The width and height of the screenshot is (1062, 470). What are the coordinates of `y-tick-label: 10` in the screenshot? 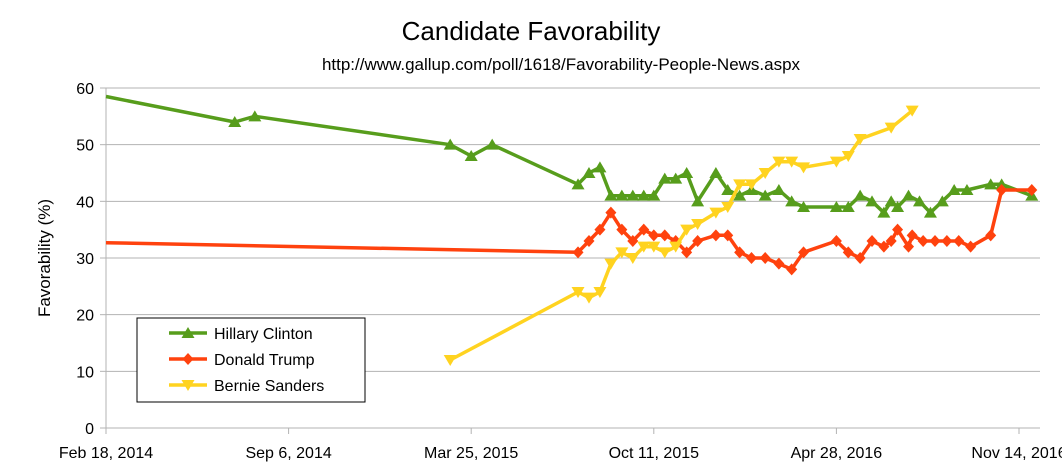 It's located at (85, 372).